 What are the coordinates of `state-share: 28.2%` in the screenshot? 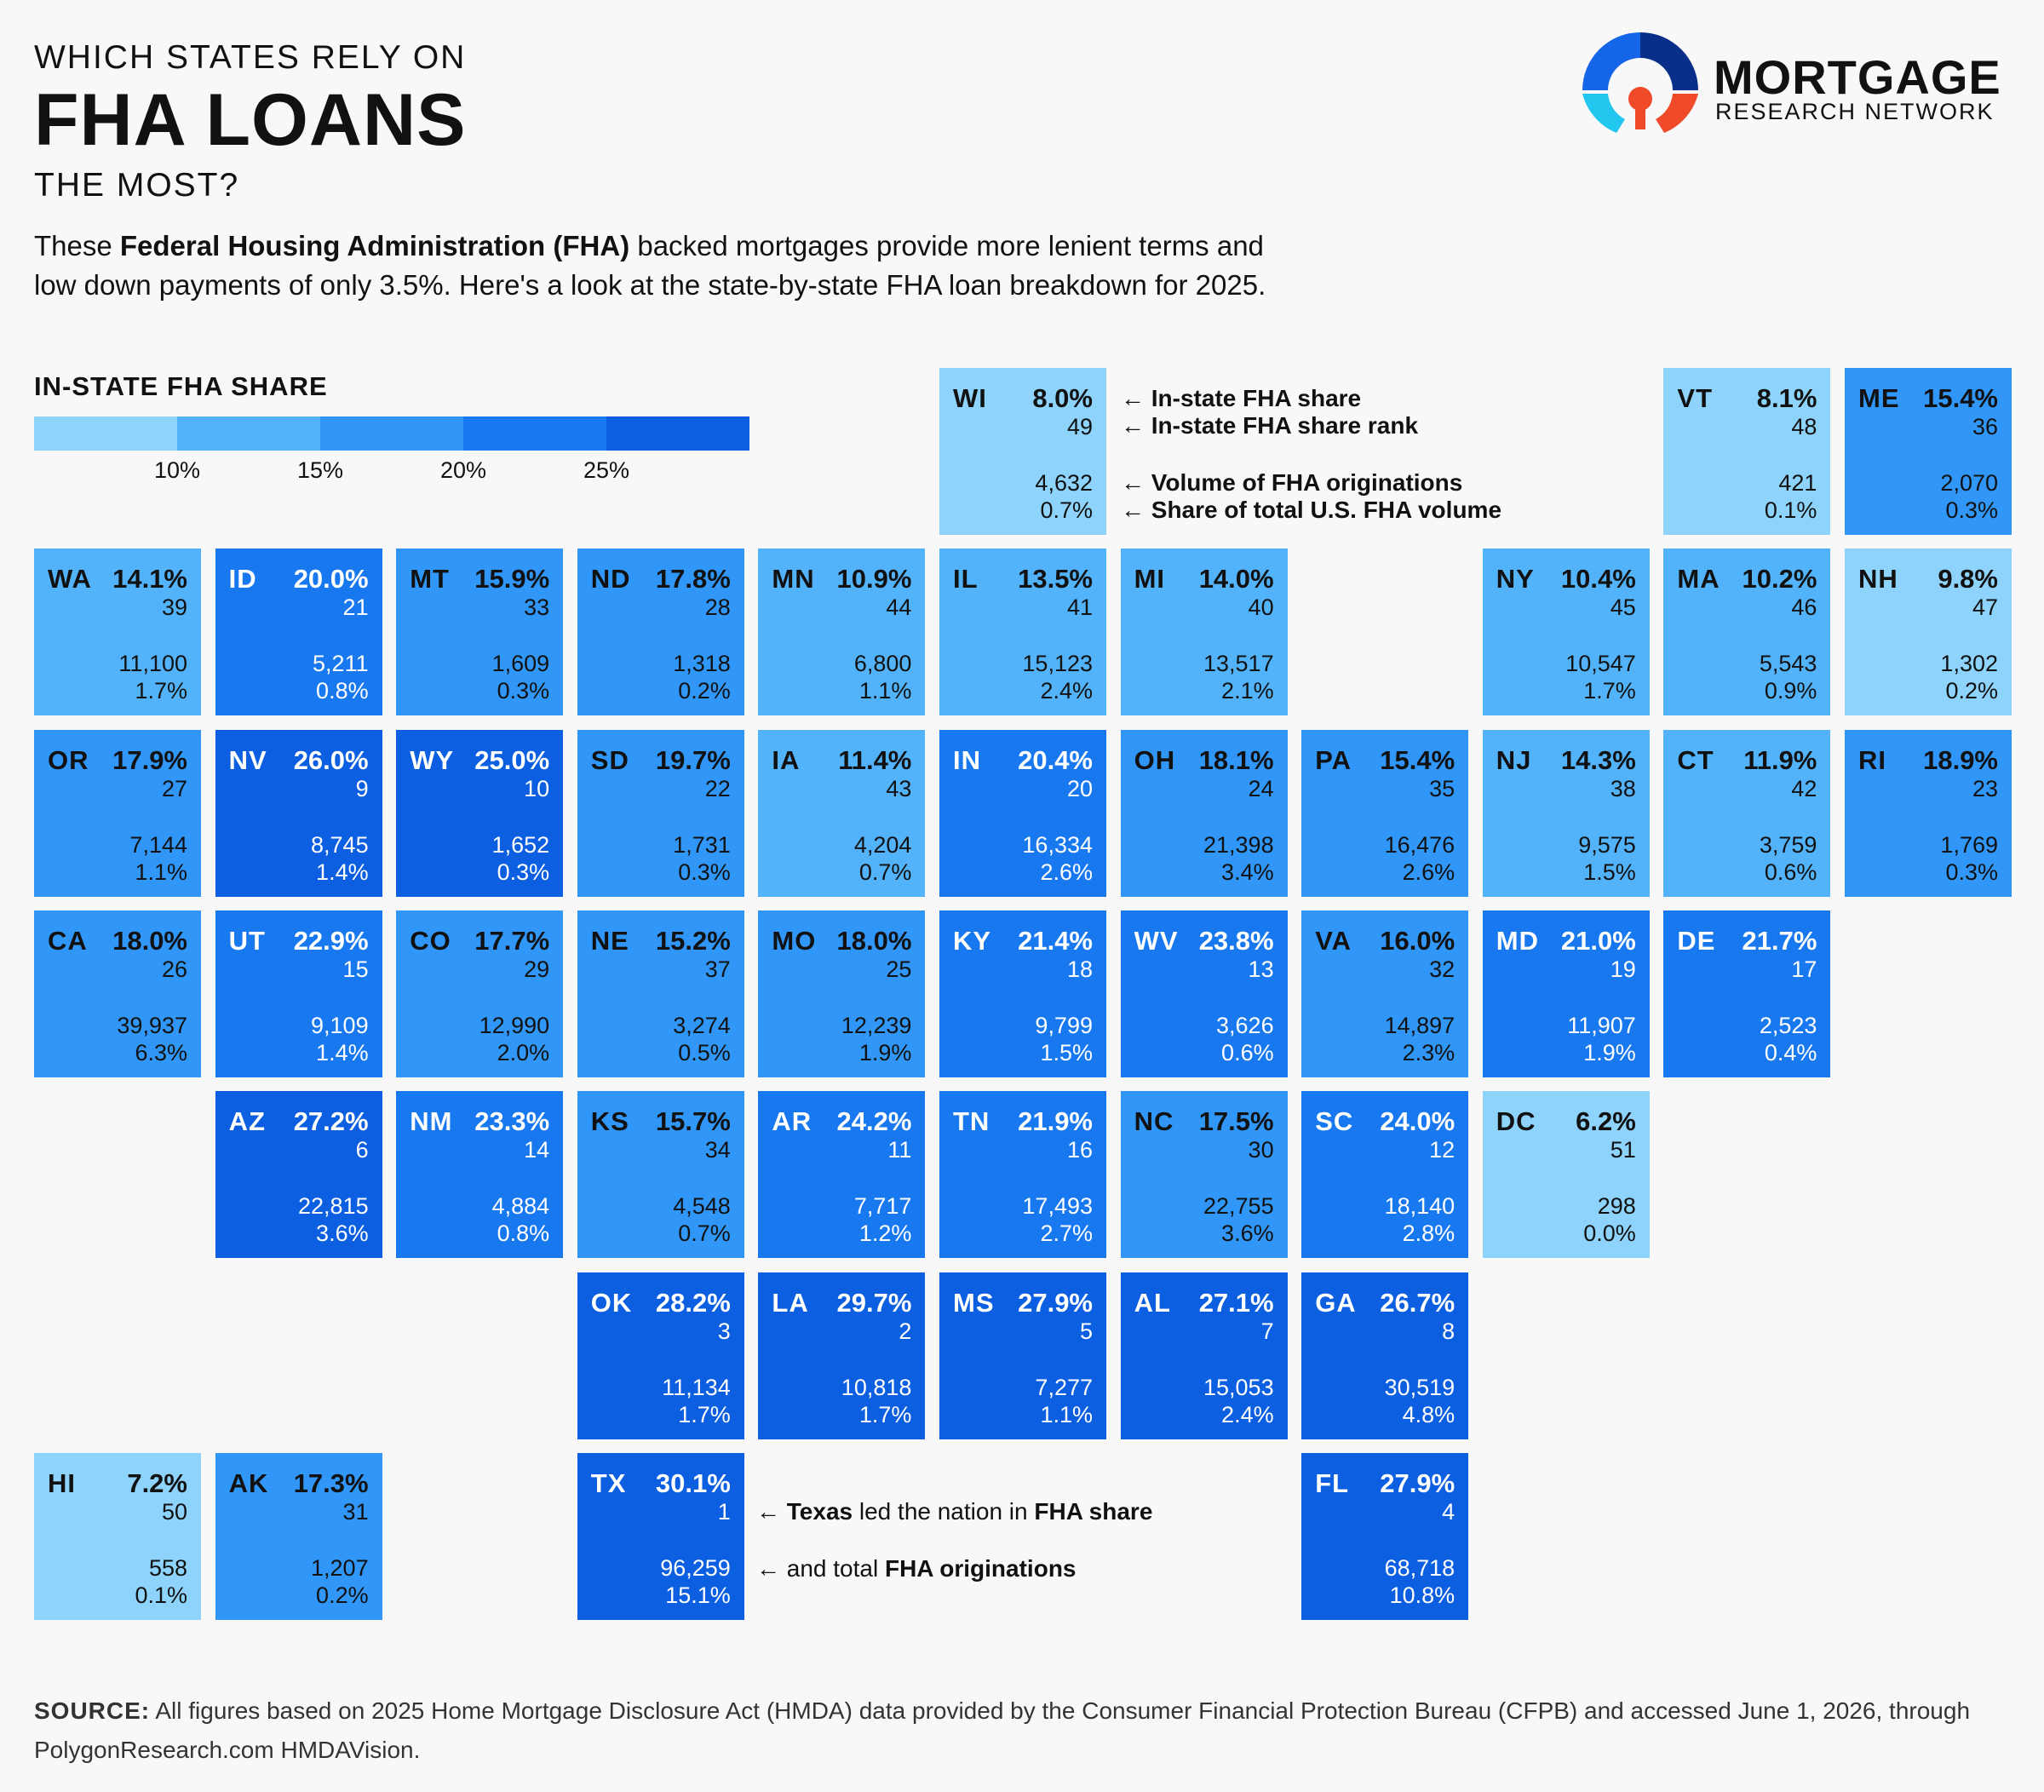 It's located at (693, 1302).